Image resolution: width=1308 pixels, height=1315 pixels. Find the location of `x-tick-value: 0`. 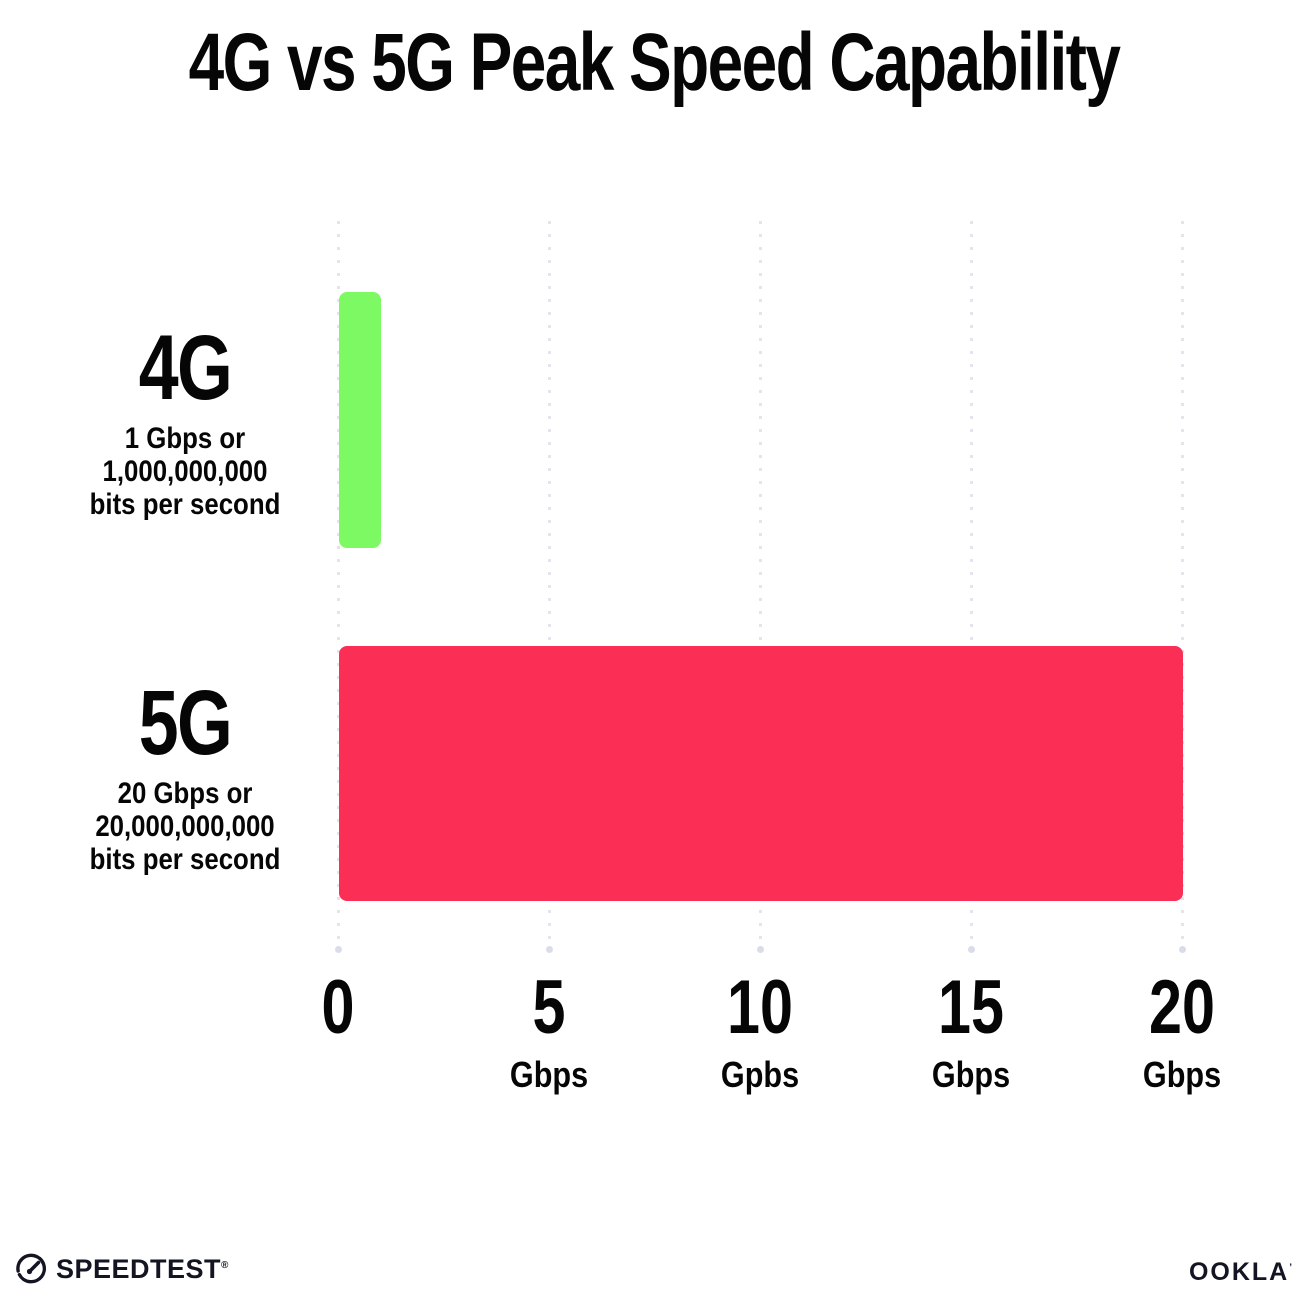

x-tick-value: 0 is located at coordinates (338, 1007).